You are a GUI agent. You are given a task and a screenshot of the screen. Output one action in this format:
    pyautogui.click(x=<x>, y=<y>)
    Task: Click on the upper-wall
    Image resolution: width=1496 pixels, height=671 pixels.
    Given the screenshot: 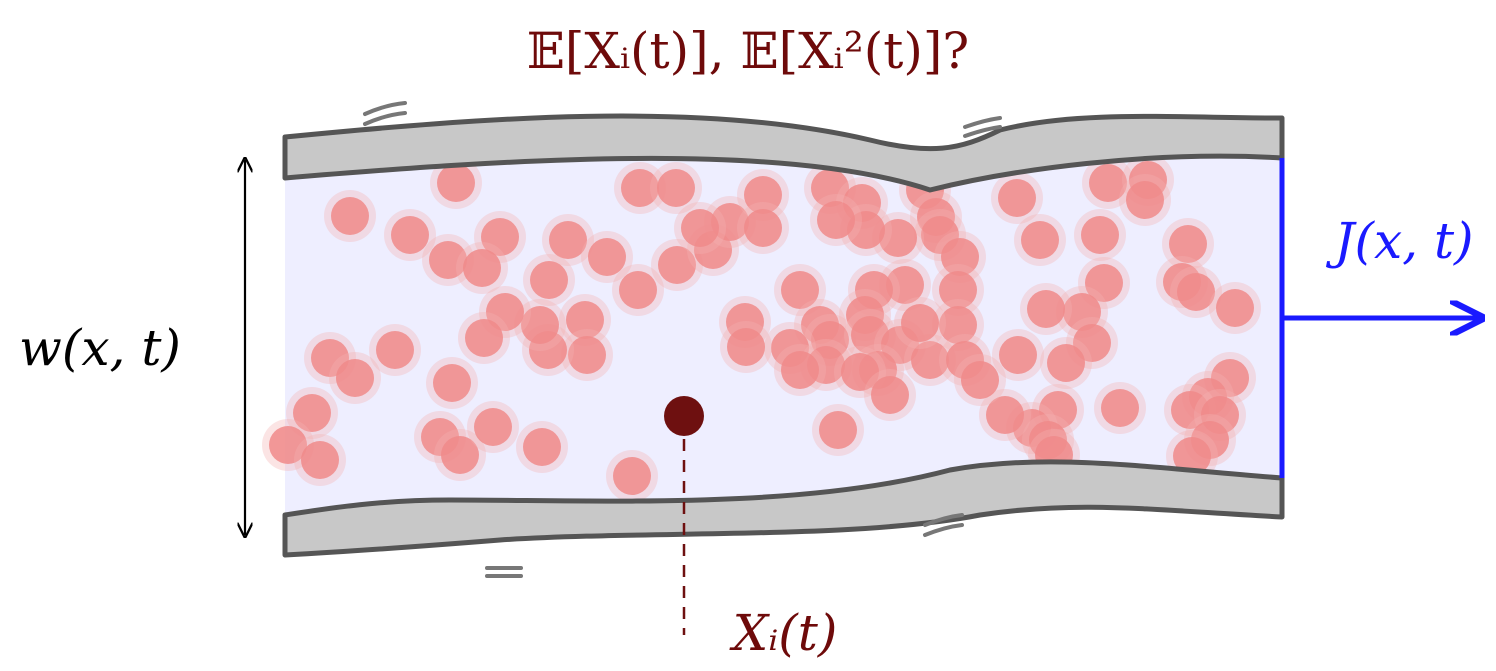 What is the action you would take?
    pyautogui.click(x=783, y=153)
    